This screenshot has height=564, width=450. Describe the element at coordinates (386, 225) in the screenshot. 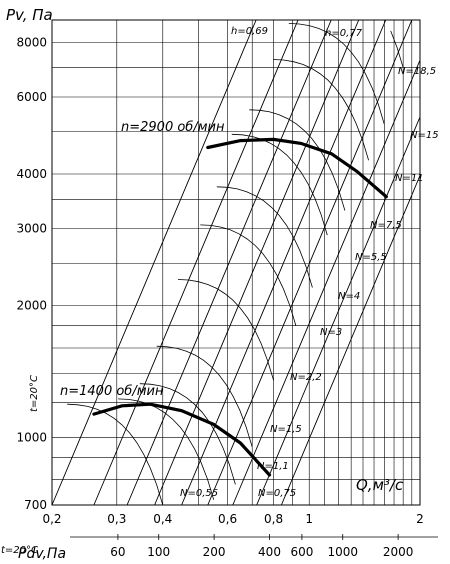

I see `power-label: N=7,5` at that location.